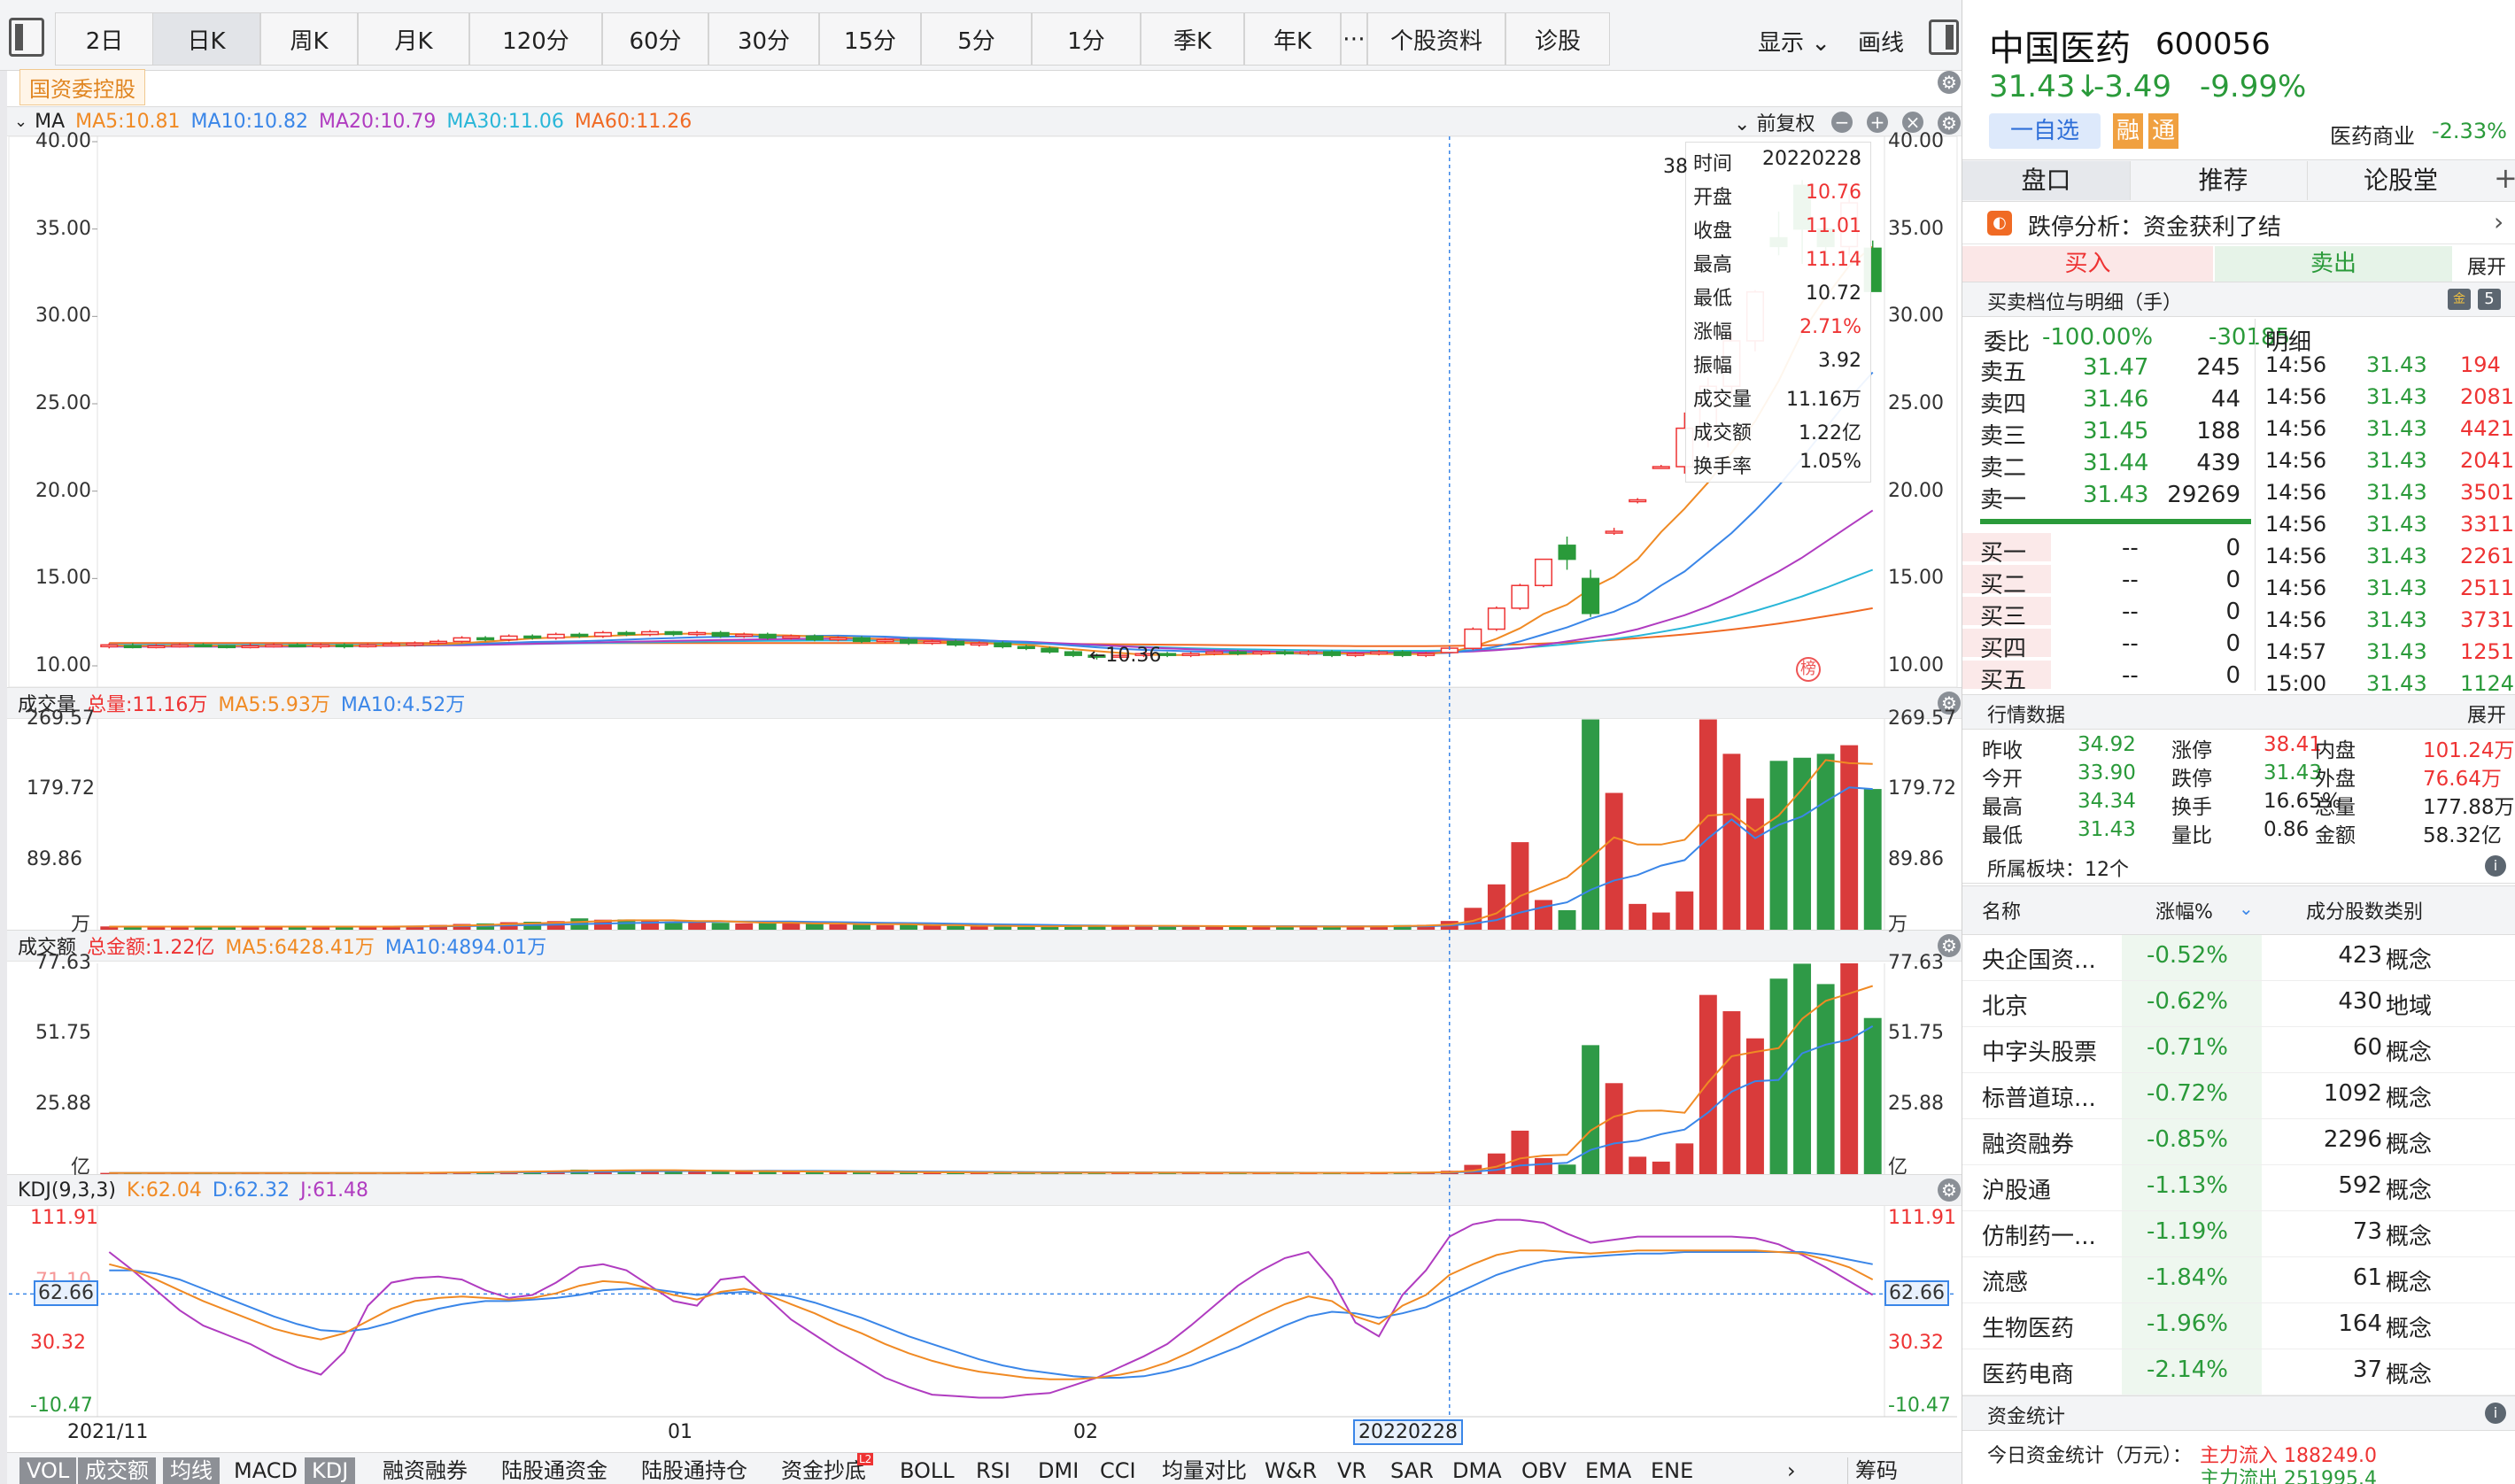  Describe the element at coordinates (655, 39) in the screenshot. I see `period-tab: 60分` at that location.